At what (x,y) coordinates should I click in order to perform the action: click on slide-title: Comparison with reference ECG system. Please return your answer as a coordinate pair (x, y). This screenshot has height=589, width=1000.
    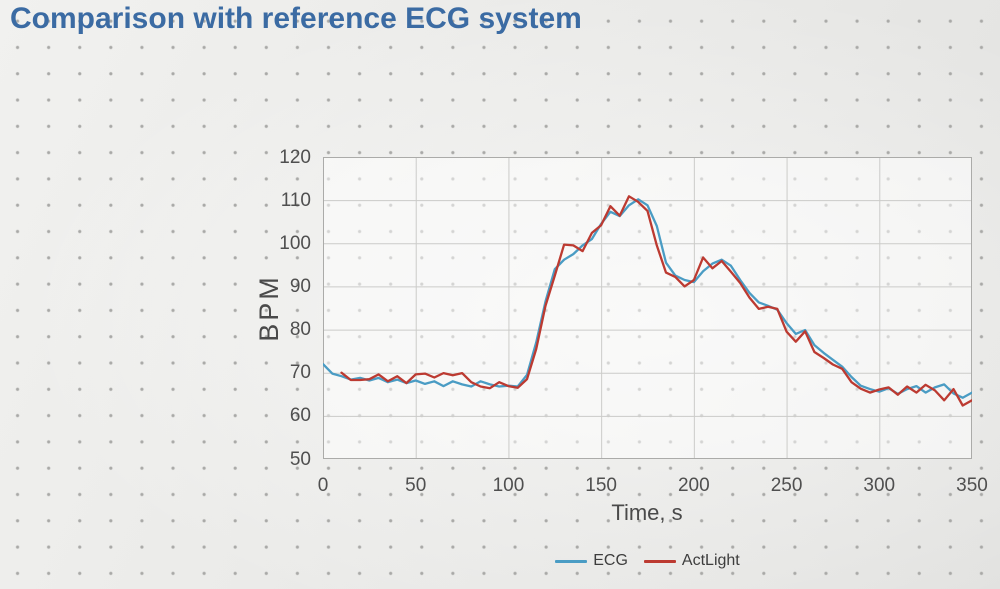
    Looking at the image, I should click on (296, 18).